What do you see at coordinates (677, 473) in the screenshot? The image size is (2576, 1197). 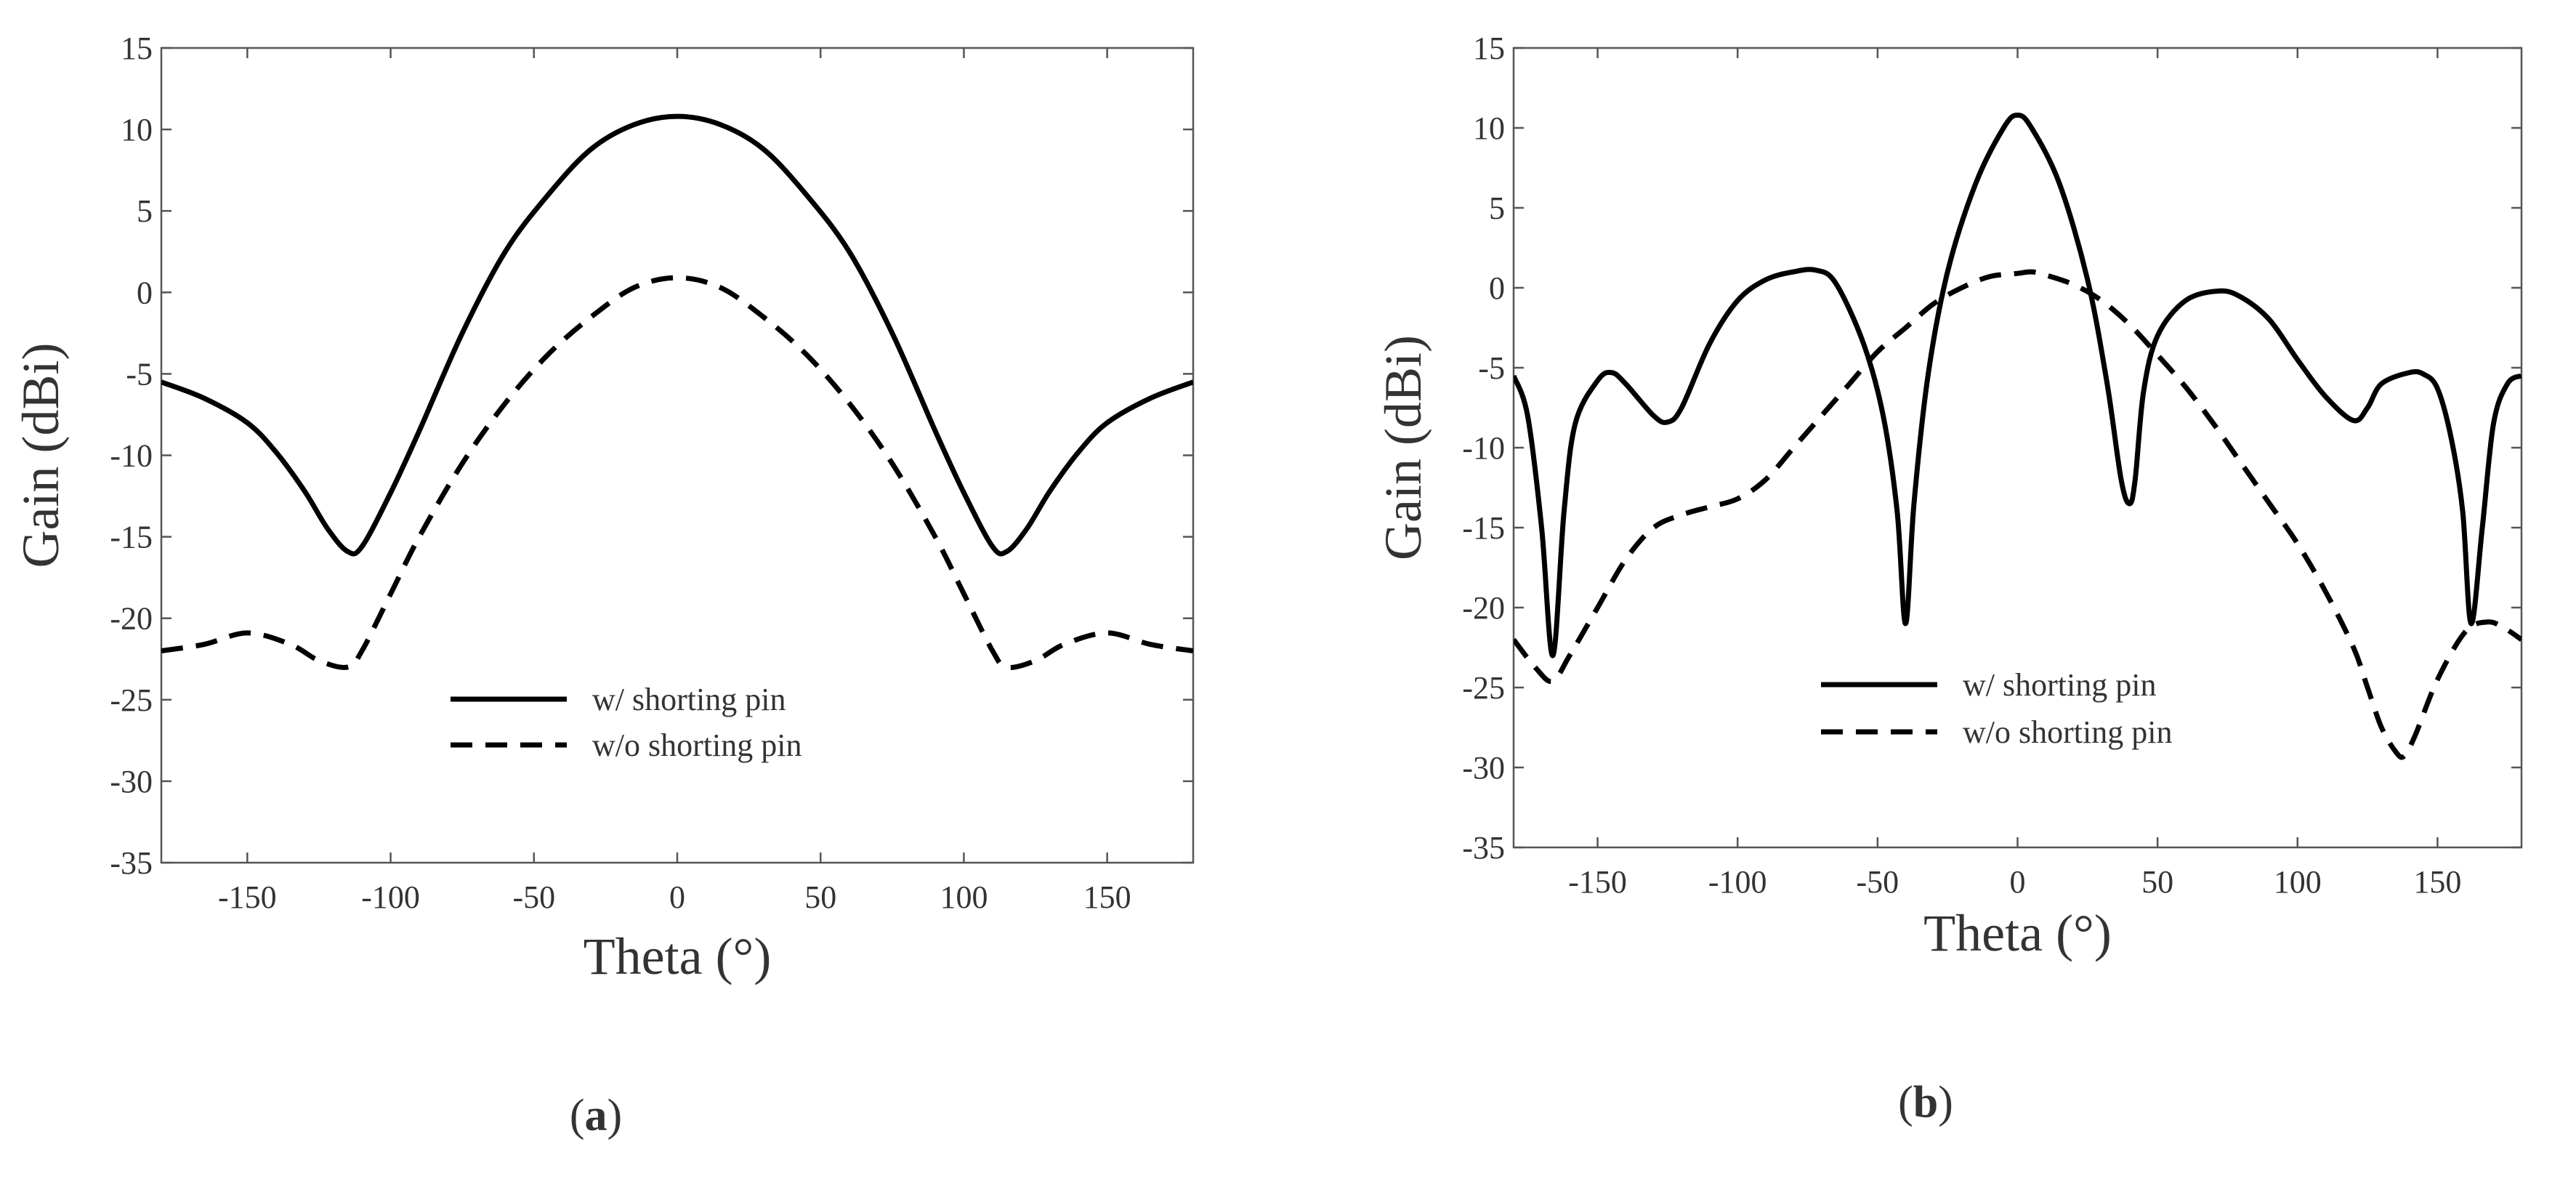 I see `series-line-without-pin` at bounding box center [677, 473].